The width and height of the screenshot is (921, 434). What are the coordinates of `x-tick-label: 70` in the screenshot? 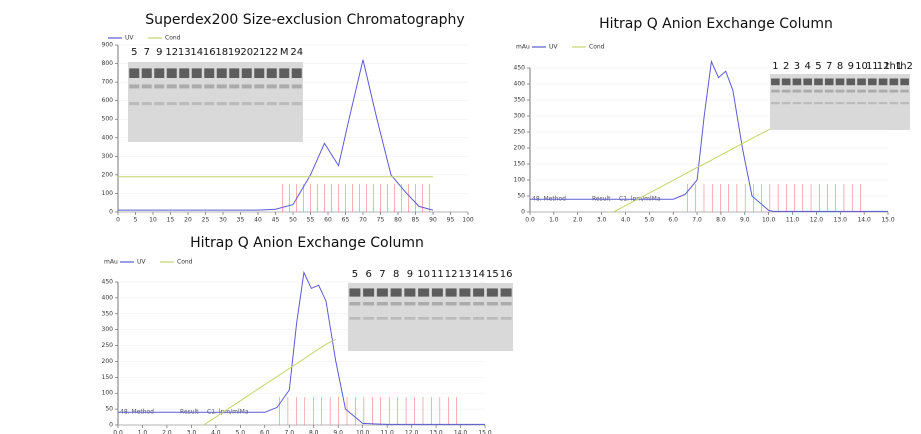 It's located at (363, 220).